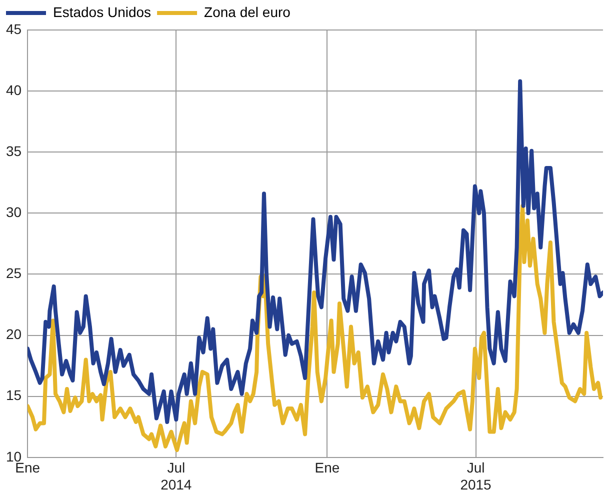 The image size is (605, 497). I want to click on y-tick-label: 15, so click(14, 395).